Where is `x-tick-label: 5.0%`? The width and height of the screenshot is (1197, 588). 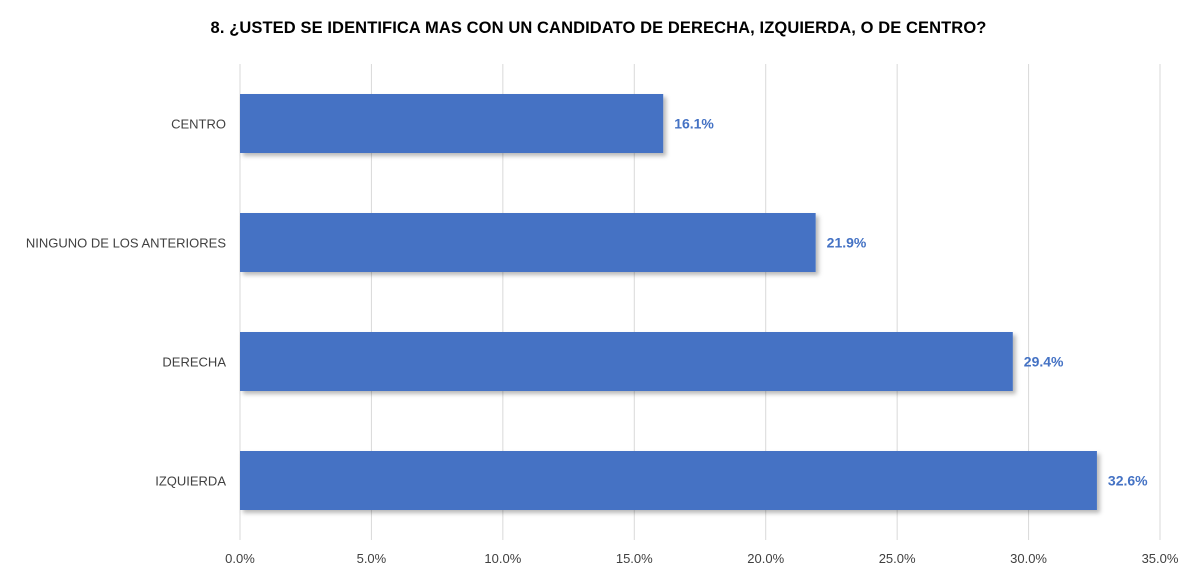 x-tick-label: 5.0% is located at coordinates (372, 558).